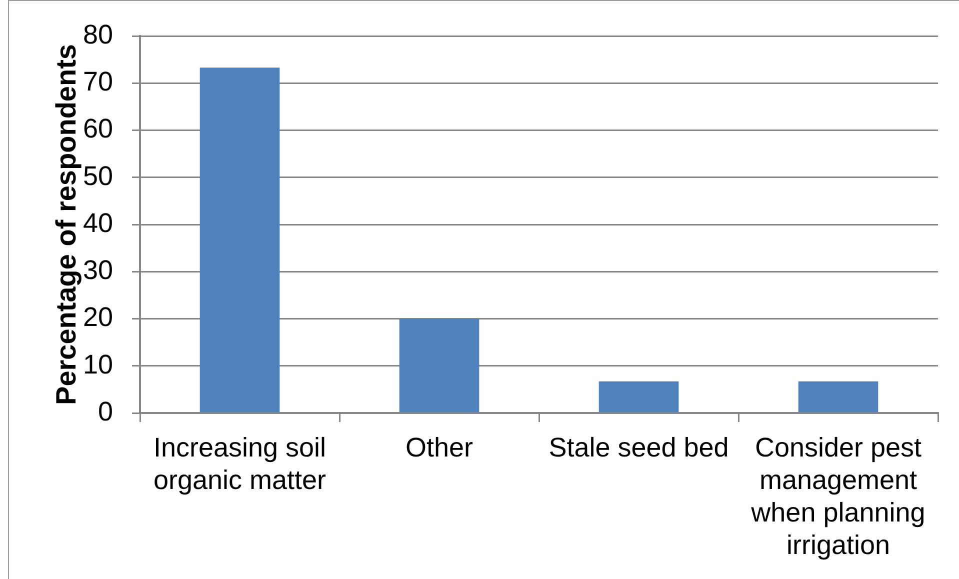 This screenshot has height=579, width=959. Describe the element at coordinates (239, 464) in the screenshot. I see `x-tick-label: Increasing soil organic matter` at that location.